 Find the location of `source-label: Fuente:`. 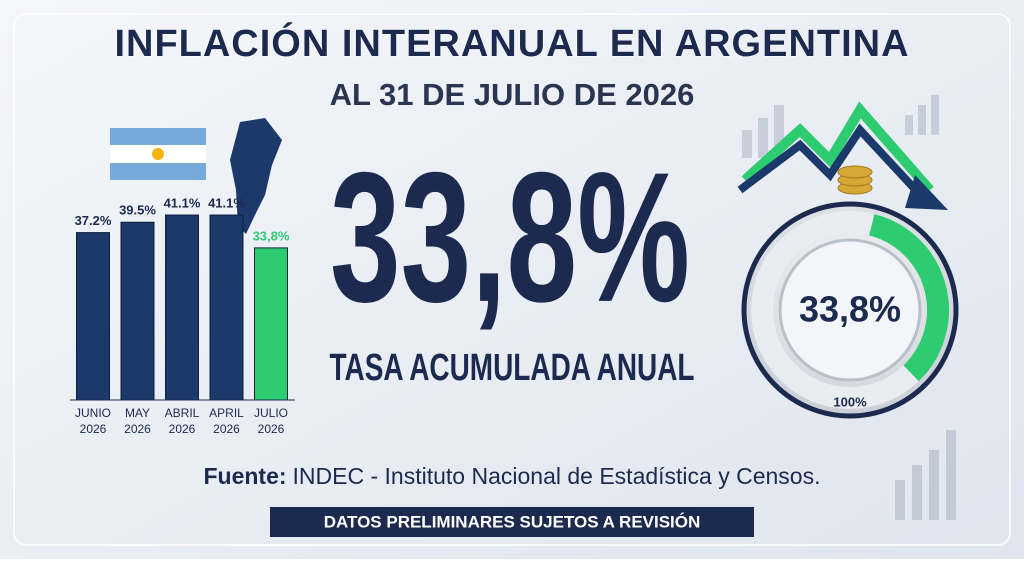

source-label: Fuente: is located at coordinates (244, 476).